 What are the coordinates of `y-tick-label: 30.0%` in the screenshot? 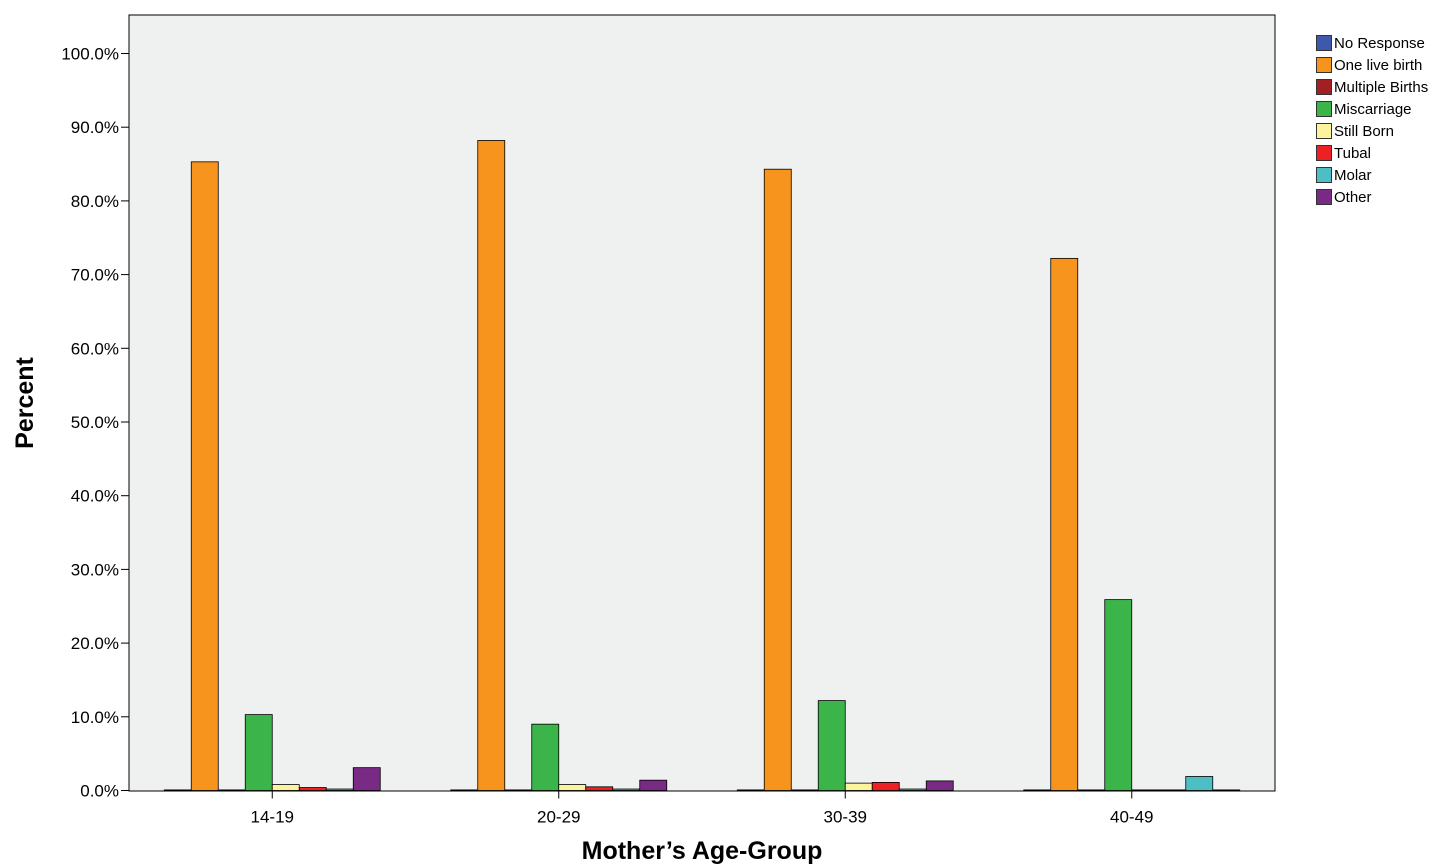 It's located at (95, 569).